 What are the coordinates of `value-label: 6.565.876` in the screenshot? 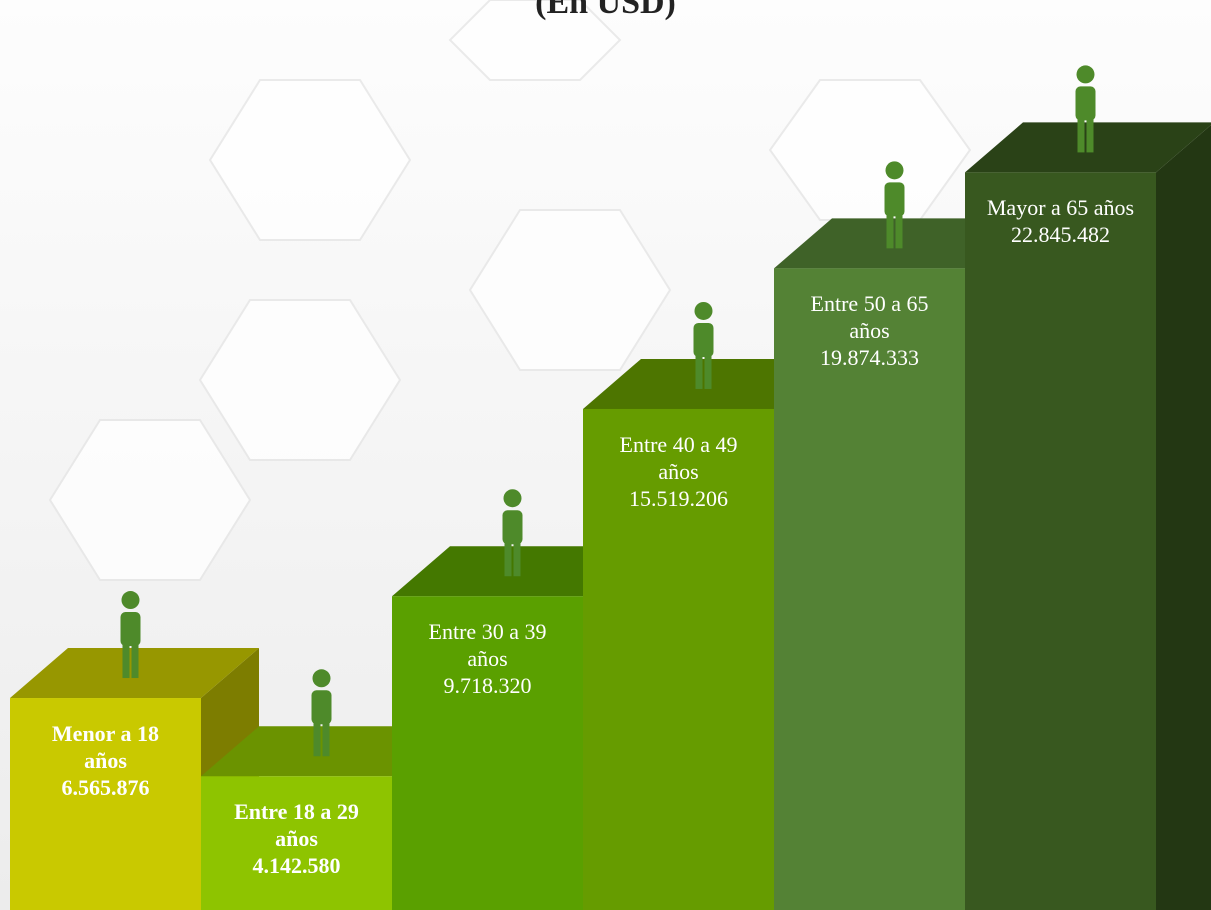 It's located at (105, 788).